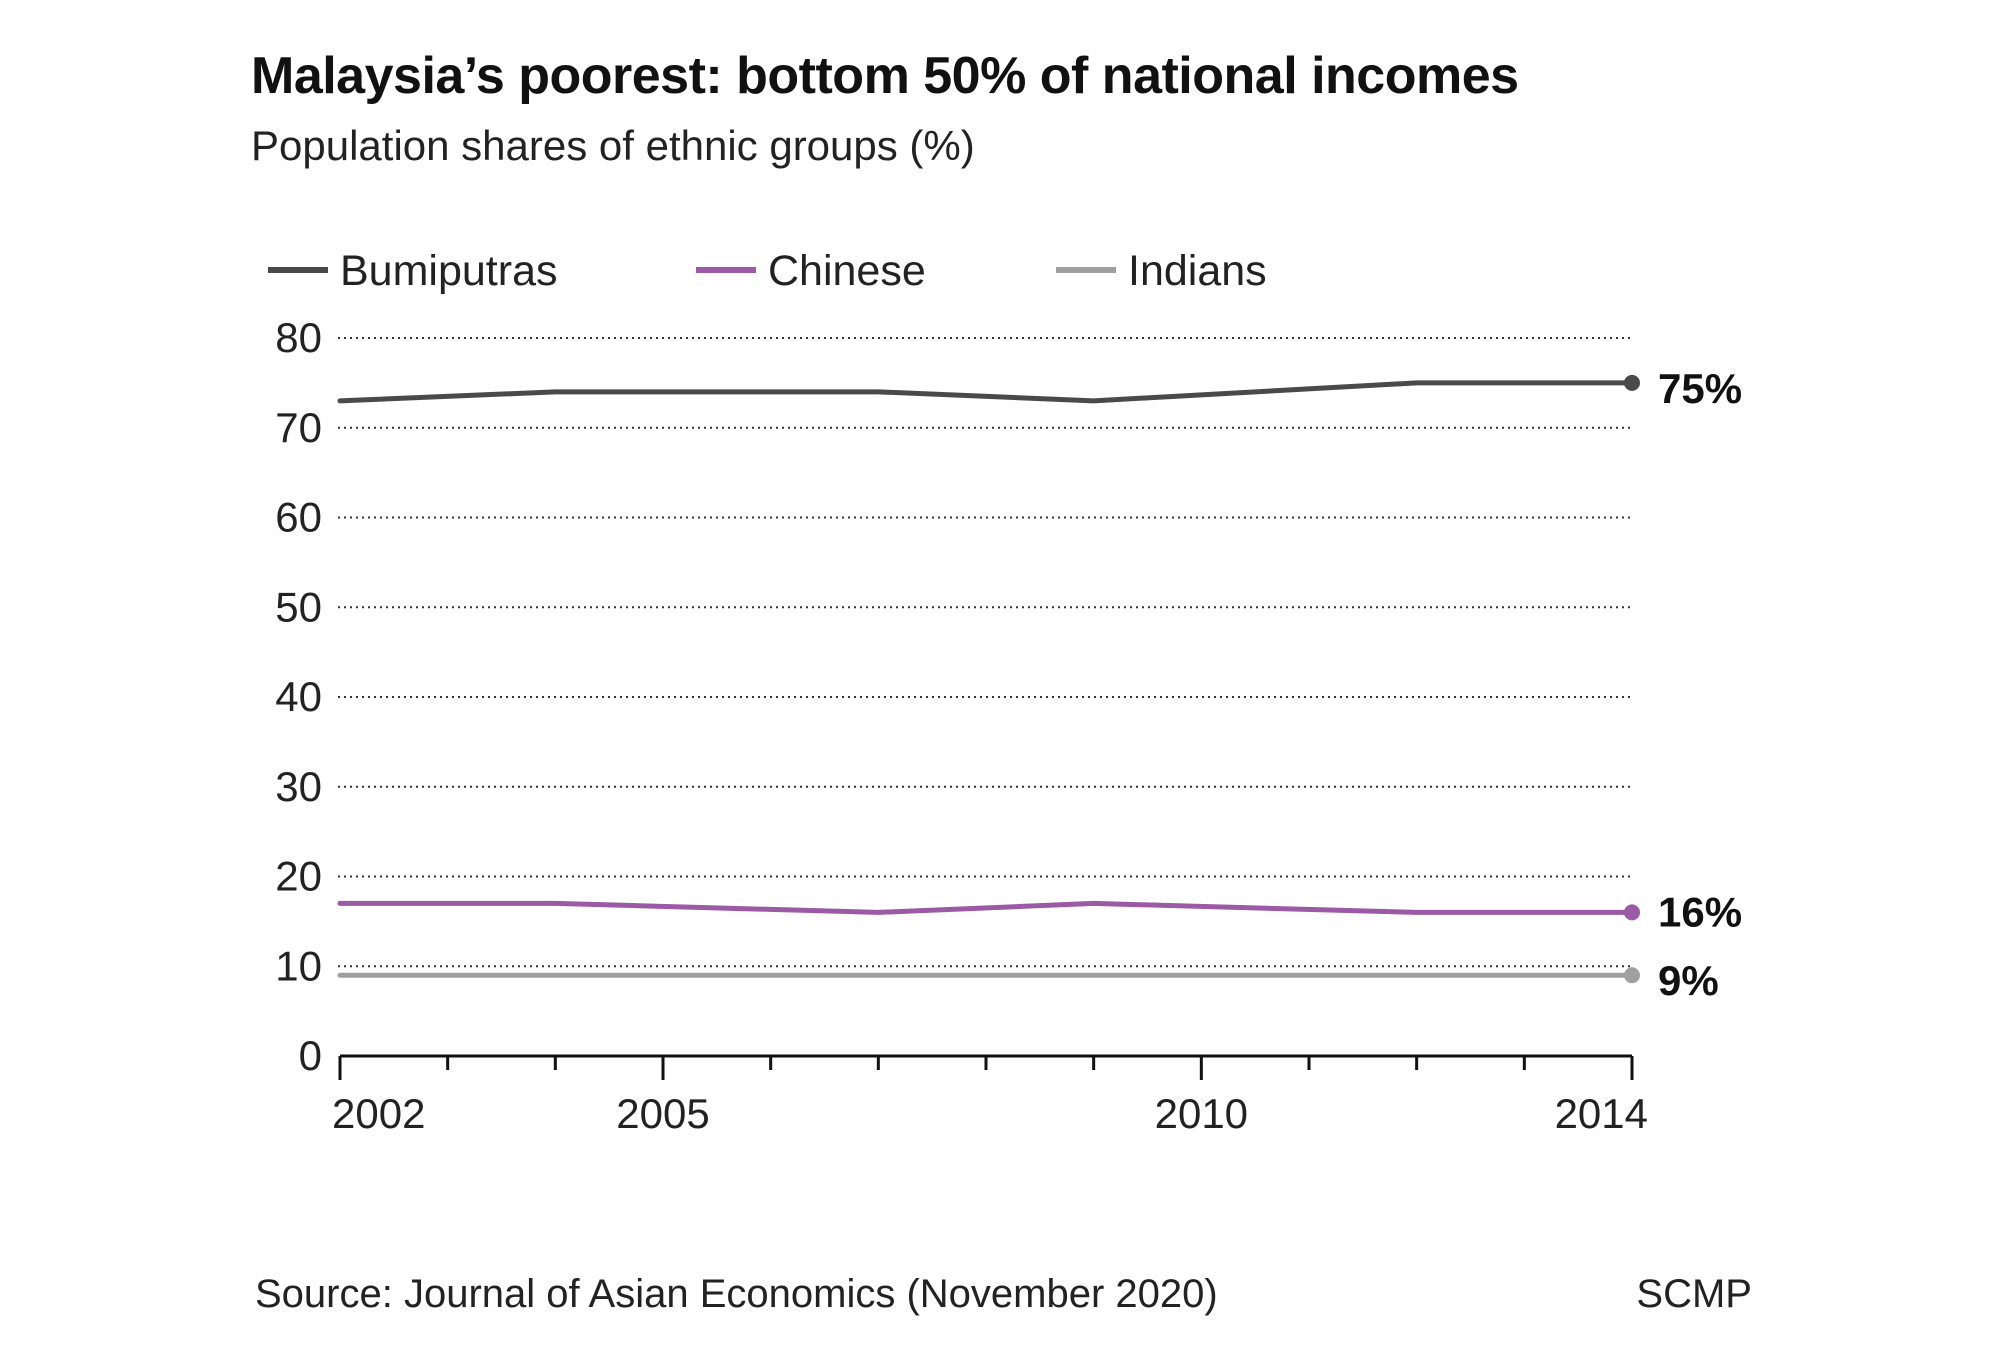 Image resolution: width=1999 pixels, height=1363 pixels. Describe the element at coordinates (1700, 684) in the screenshot. I see `end-labels: 75% 16% 9%` at that location.